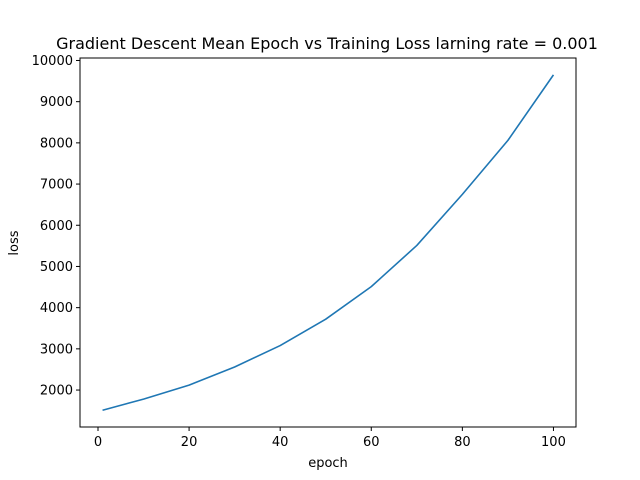 The height and width of the screenshot is (480, 640). I want to click on y-tick-label: 7000, so click(56, 185).